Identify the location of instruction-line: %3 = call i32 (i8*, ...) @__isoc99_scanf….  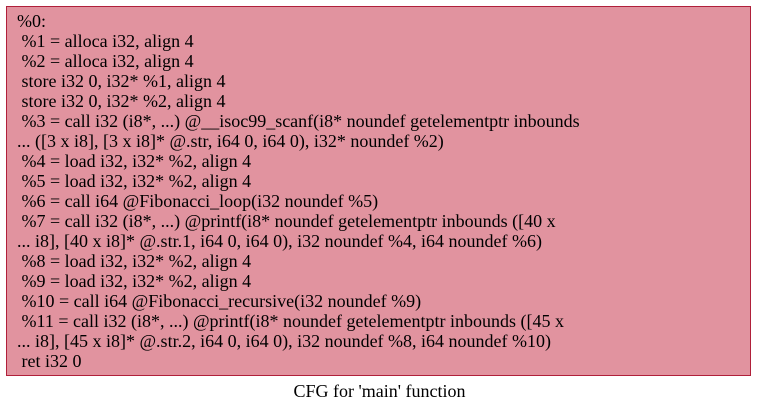
(298, 121).